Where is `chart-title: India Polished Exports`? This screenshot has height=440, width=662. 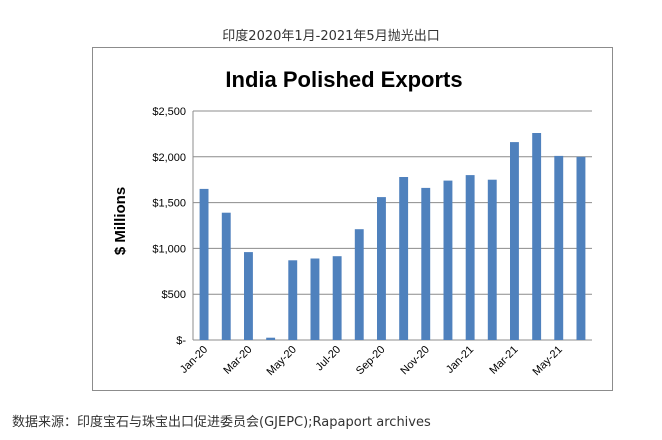 chart-title: India Polished Exports is located at coordinates (343, 79).